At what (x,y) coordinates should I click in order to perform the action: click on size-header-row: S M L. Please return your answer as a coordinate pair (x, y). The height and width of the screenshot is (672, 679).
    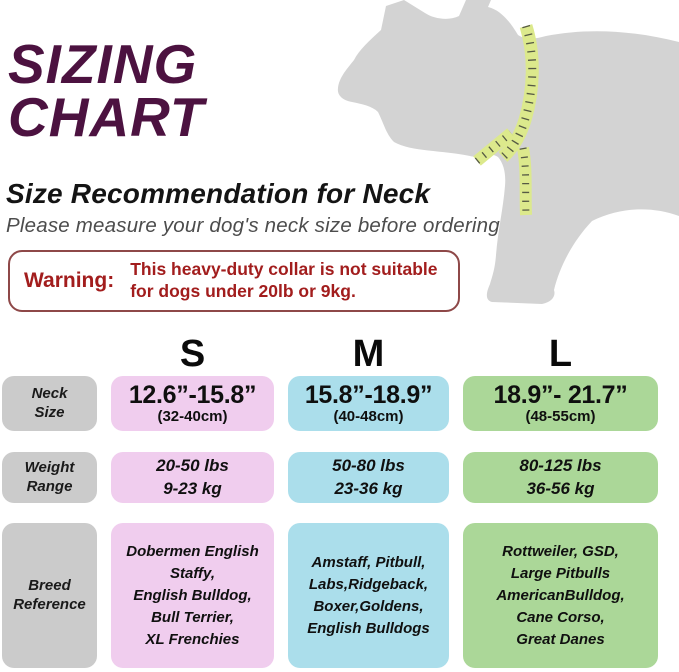
    Looking at the image, I should click on (330, 354).